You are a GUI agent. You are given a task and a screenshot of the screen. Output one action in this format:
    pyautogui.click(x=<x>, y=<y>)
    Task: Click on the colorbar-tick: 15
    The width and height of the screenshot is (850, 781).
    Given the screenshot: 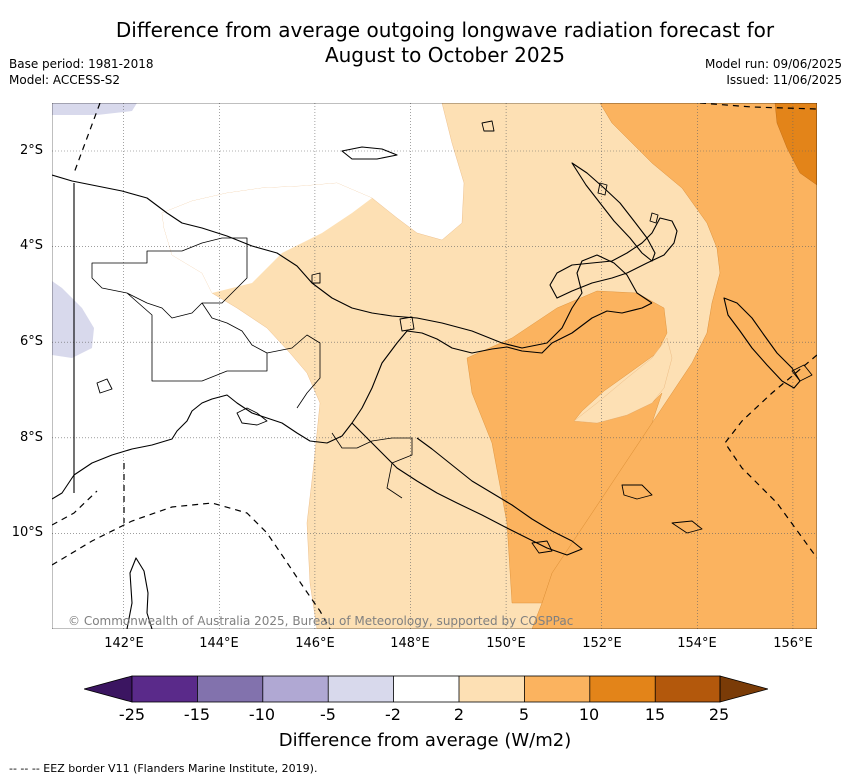 What is the action you would take?
    pyautogui.click(x=655, y=714)
    